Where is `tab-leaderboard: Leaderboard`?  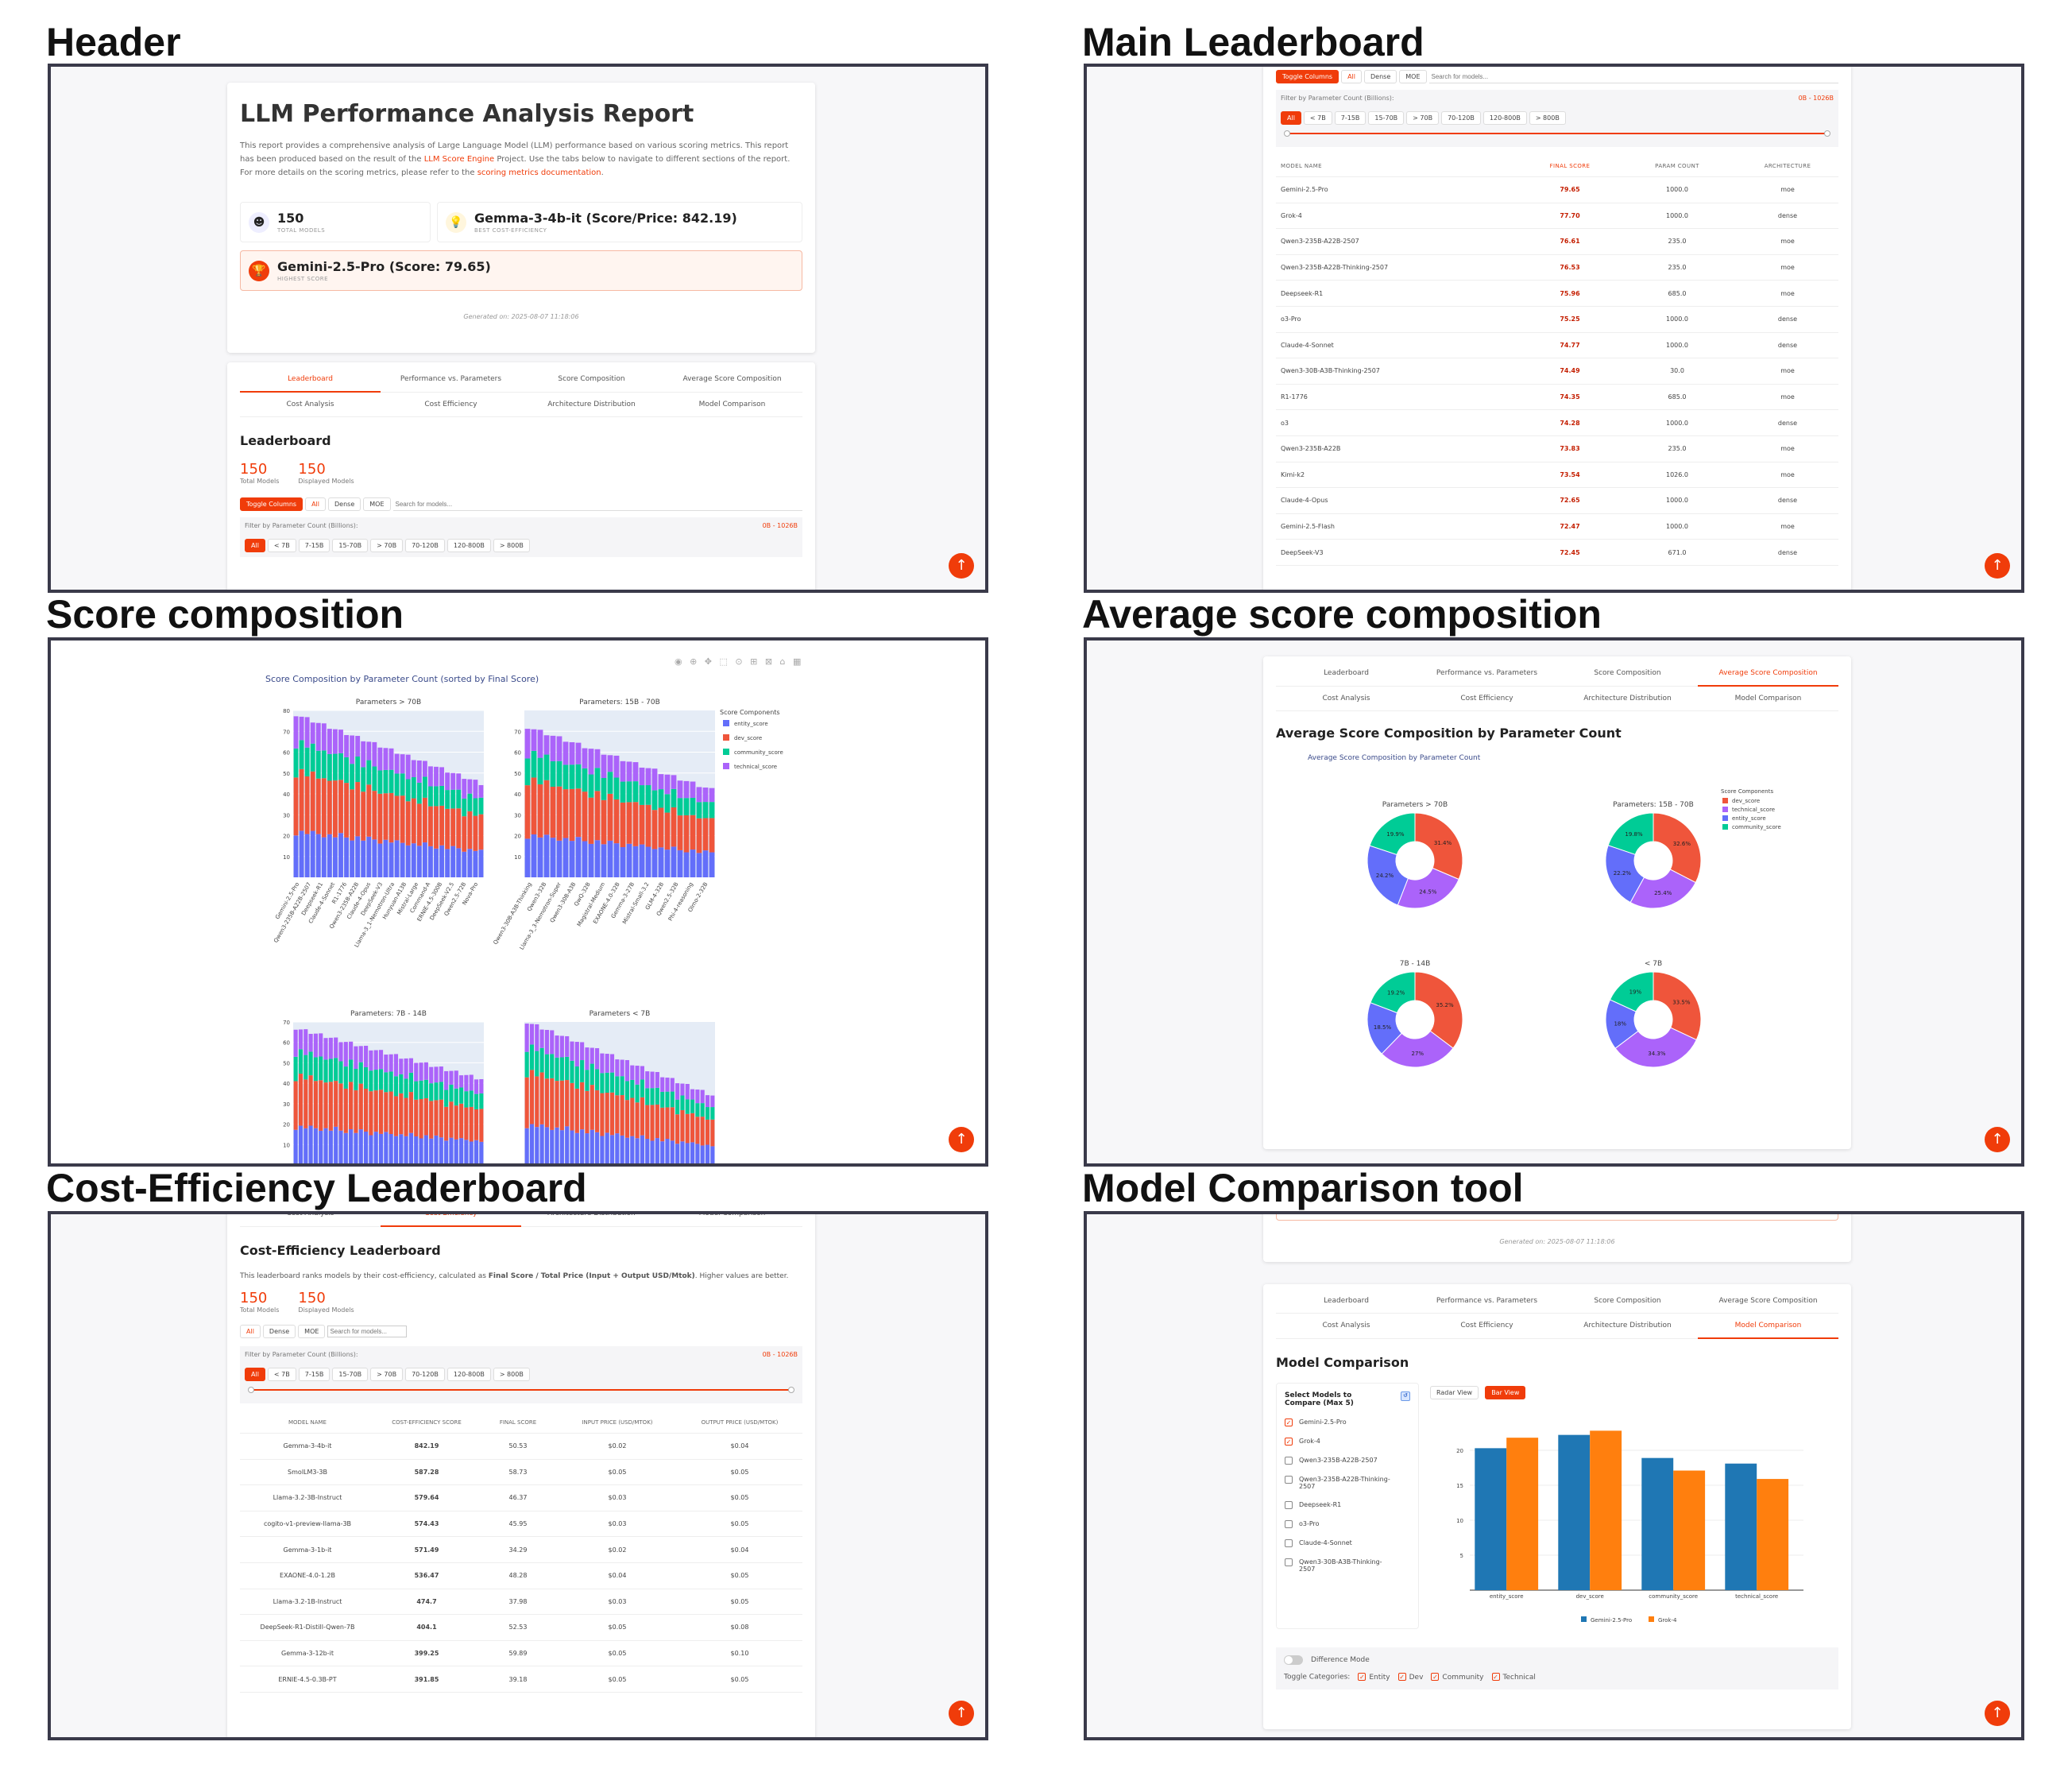 tab-leaderboard: Leaderboard is located at coordinates (1346, 1301).